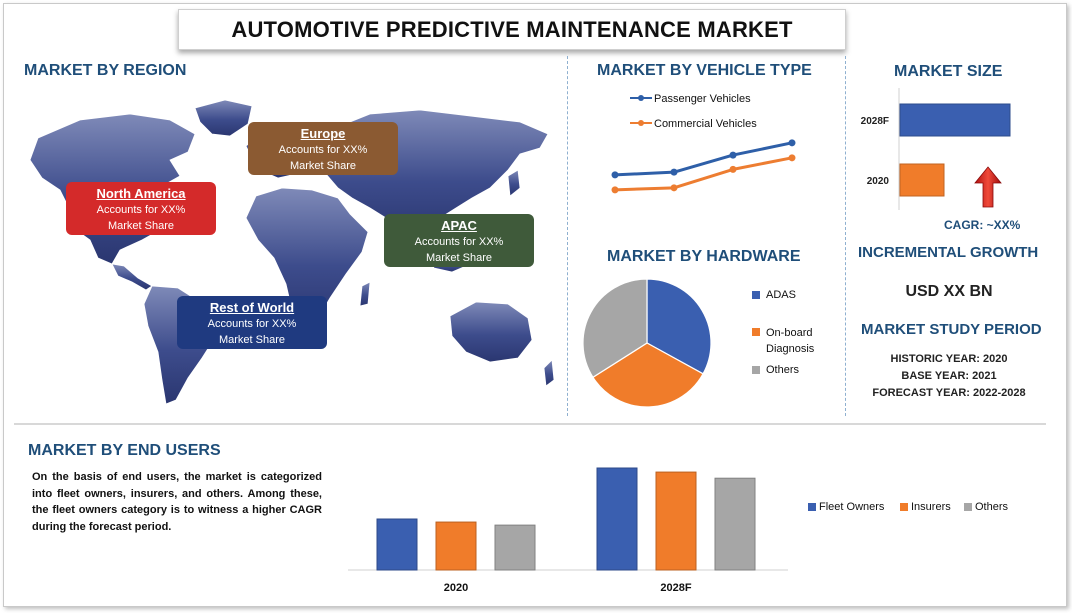 This screenshot has width=1072, height=613. I want to click on region-card-apac: APAC Accounts for XX% Market Share, so click(459, 240).